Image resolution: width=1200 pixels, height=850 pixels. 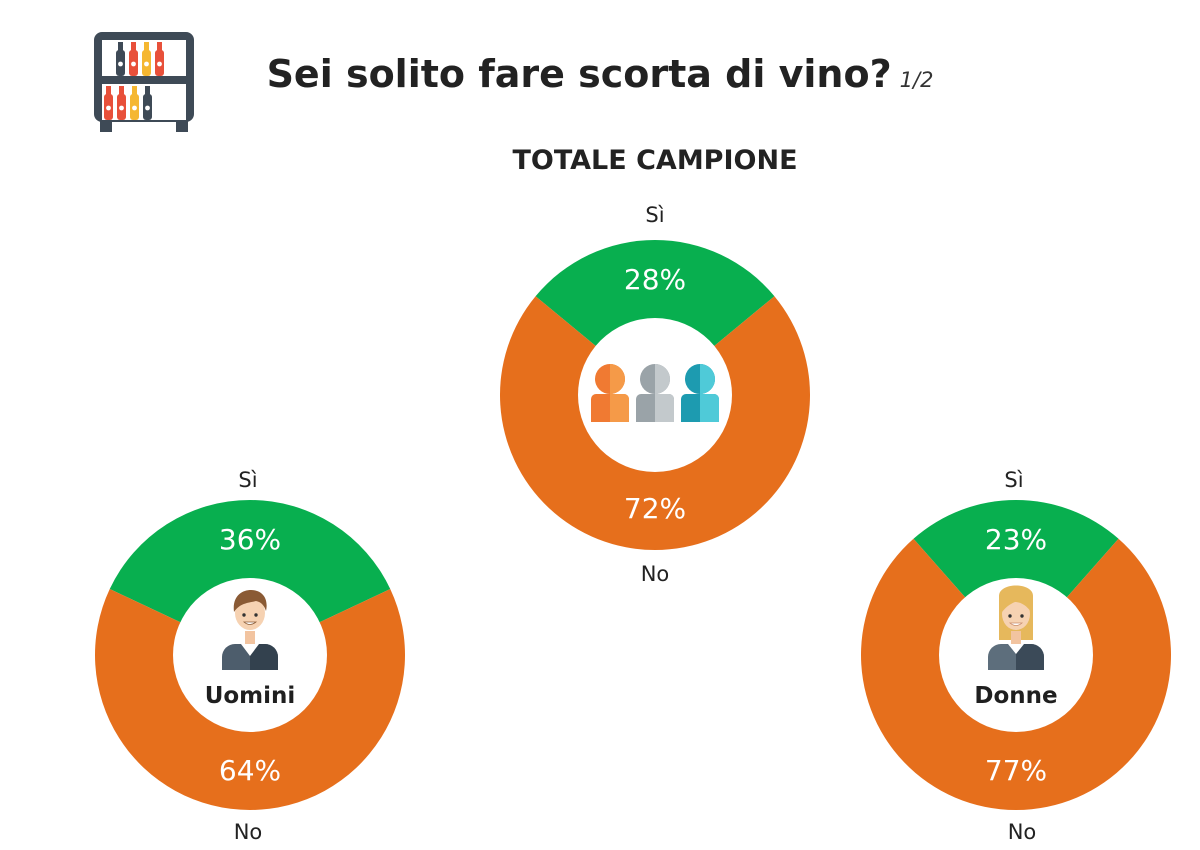 I want to click on group-people-icon, so click(x=655, y=393).